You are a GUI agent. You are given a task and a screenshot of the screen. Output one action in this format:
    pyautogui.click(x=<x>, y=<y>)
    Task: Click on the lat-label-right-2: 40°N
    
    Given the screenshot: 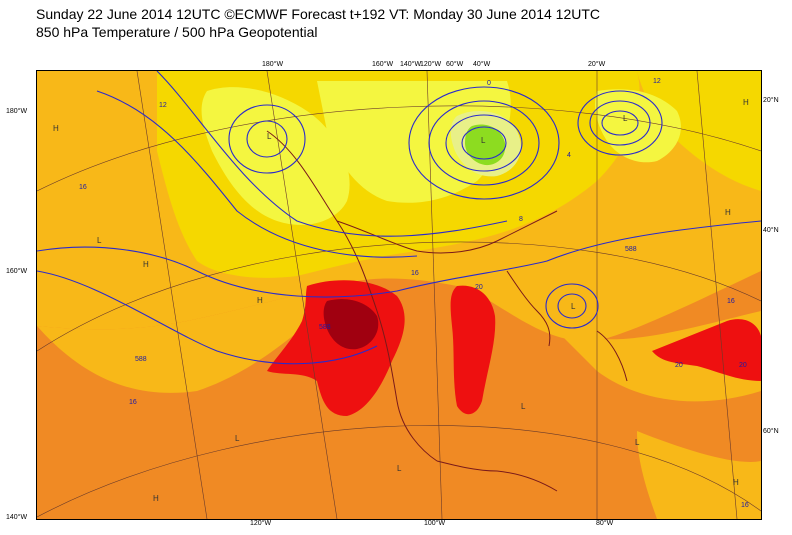 What is the action you would take?
    pyautogui.click(x=771, y=230)
    